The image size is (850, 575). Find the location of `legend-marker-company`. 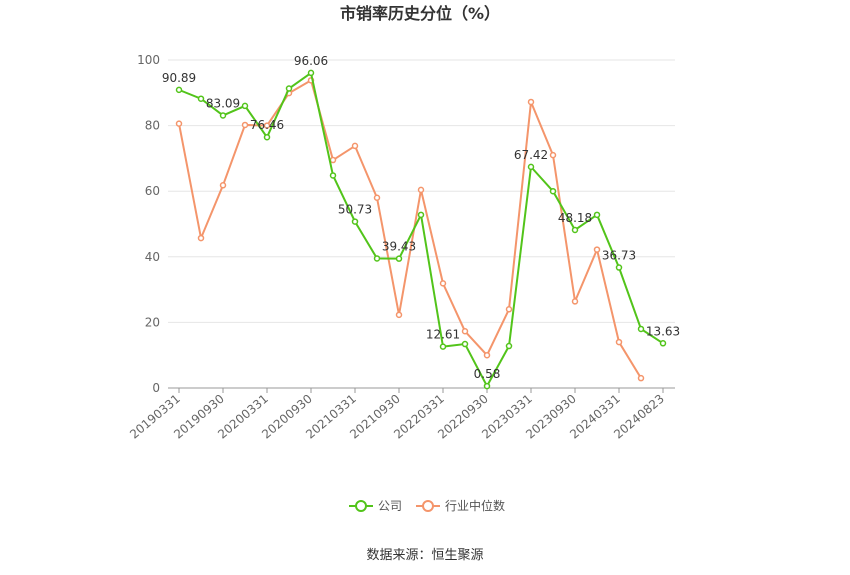

legend-marker-company is located at coordinates (361, 506).